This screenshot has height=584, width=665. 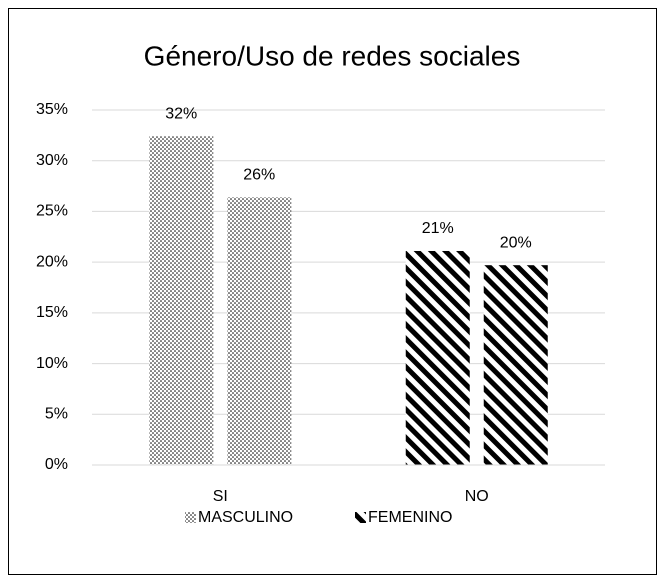 I want to click on data-label: 26%, so click(x=259, y=174).